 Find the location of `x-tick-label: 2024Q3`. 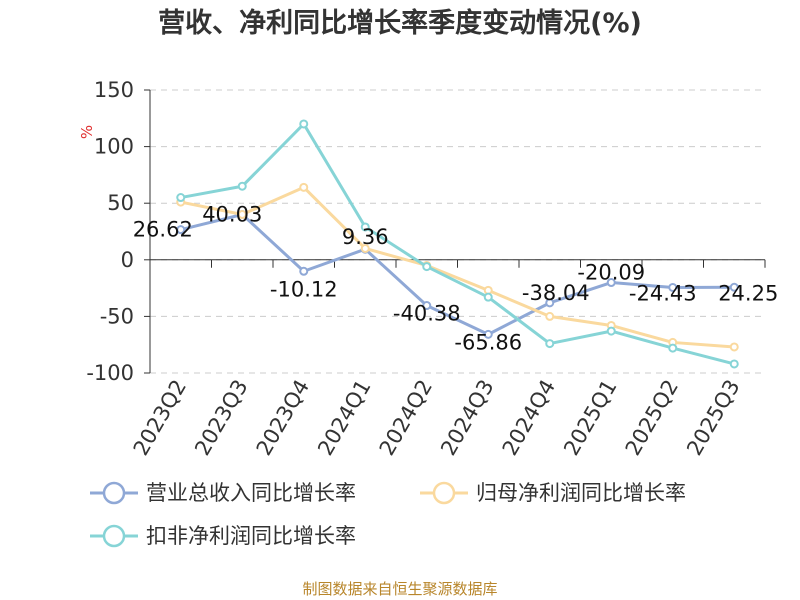

x-tick-label: 2024Q3 is located at coordinates (467, 418).